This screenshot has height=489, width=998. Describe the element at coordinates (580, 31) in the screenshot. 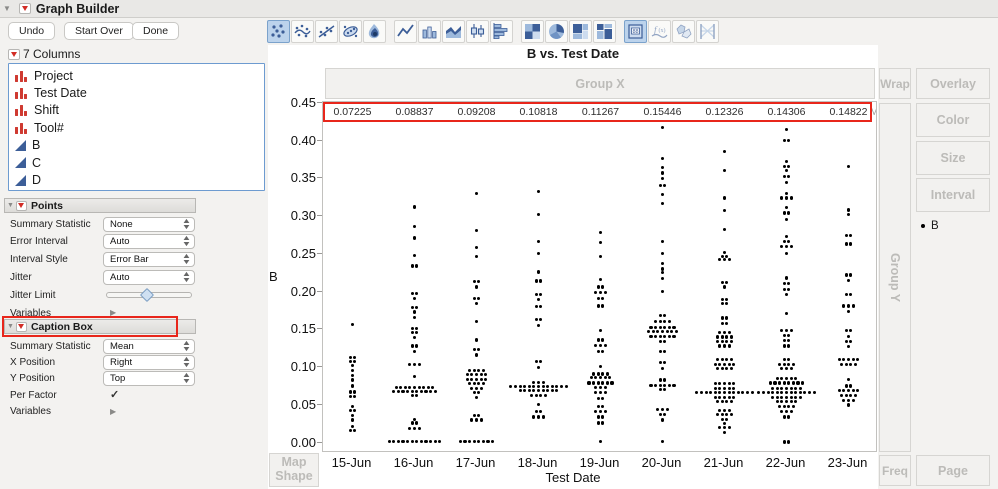

I see `treemap-icon` at that location.